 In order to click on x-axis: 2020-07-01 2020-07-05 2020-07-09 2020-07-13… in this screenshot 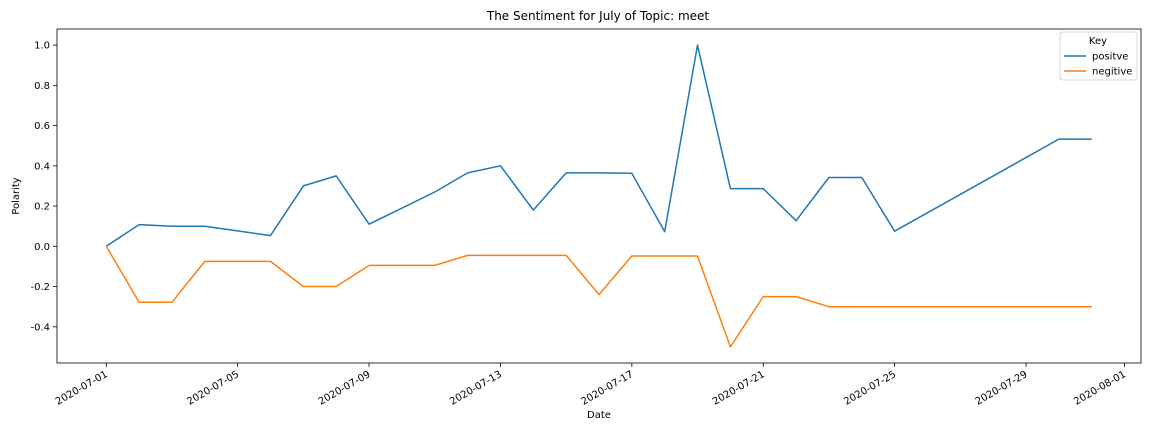, I will do `click(591, 385)`.